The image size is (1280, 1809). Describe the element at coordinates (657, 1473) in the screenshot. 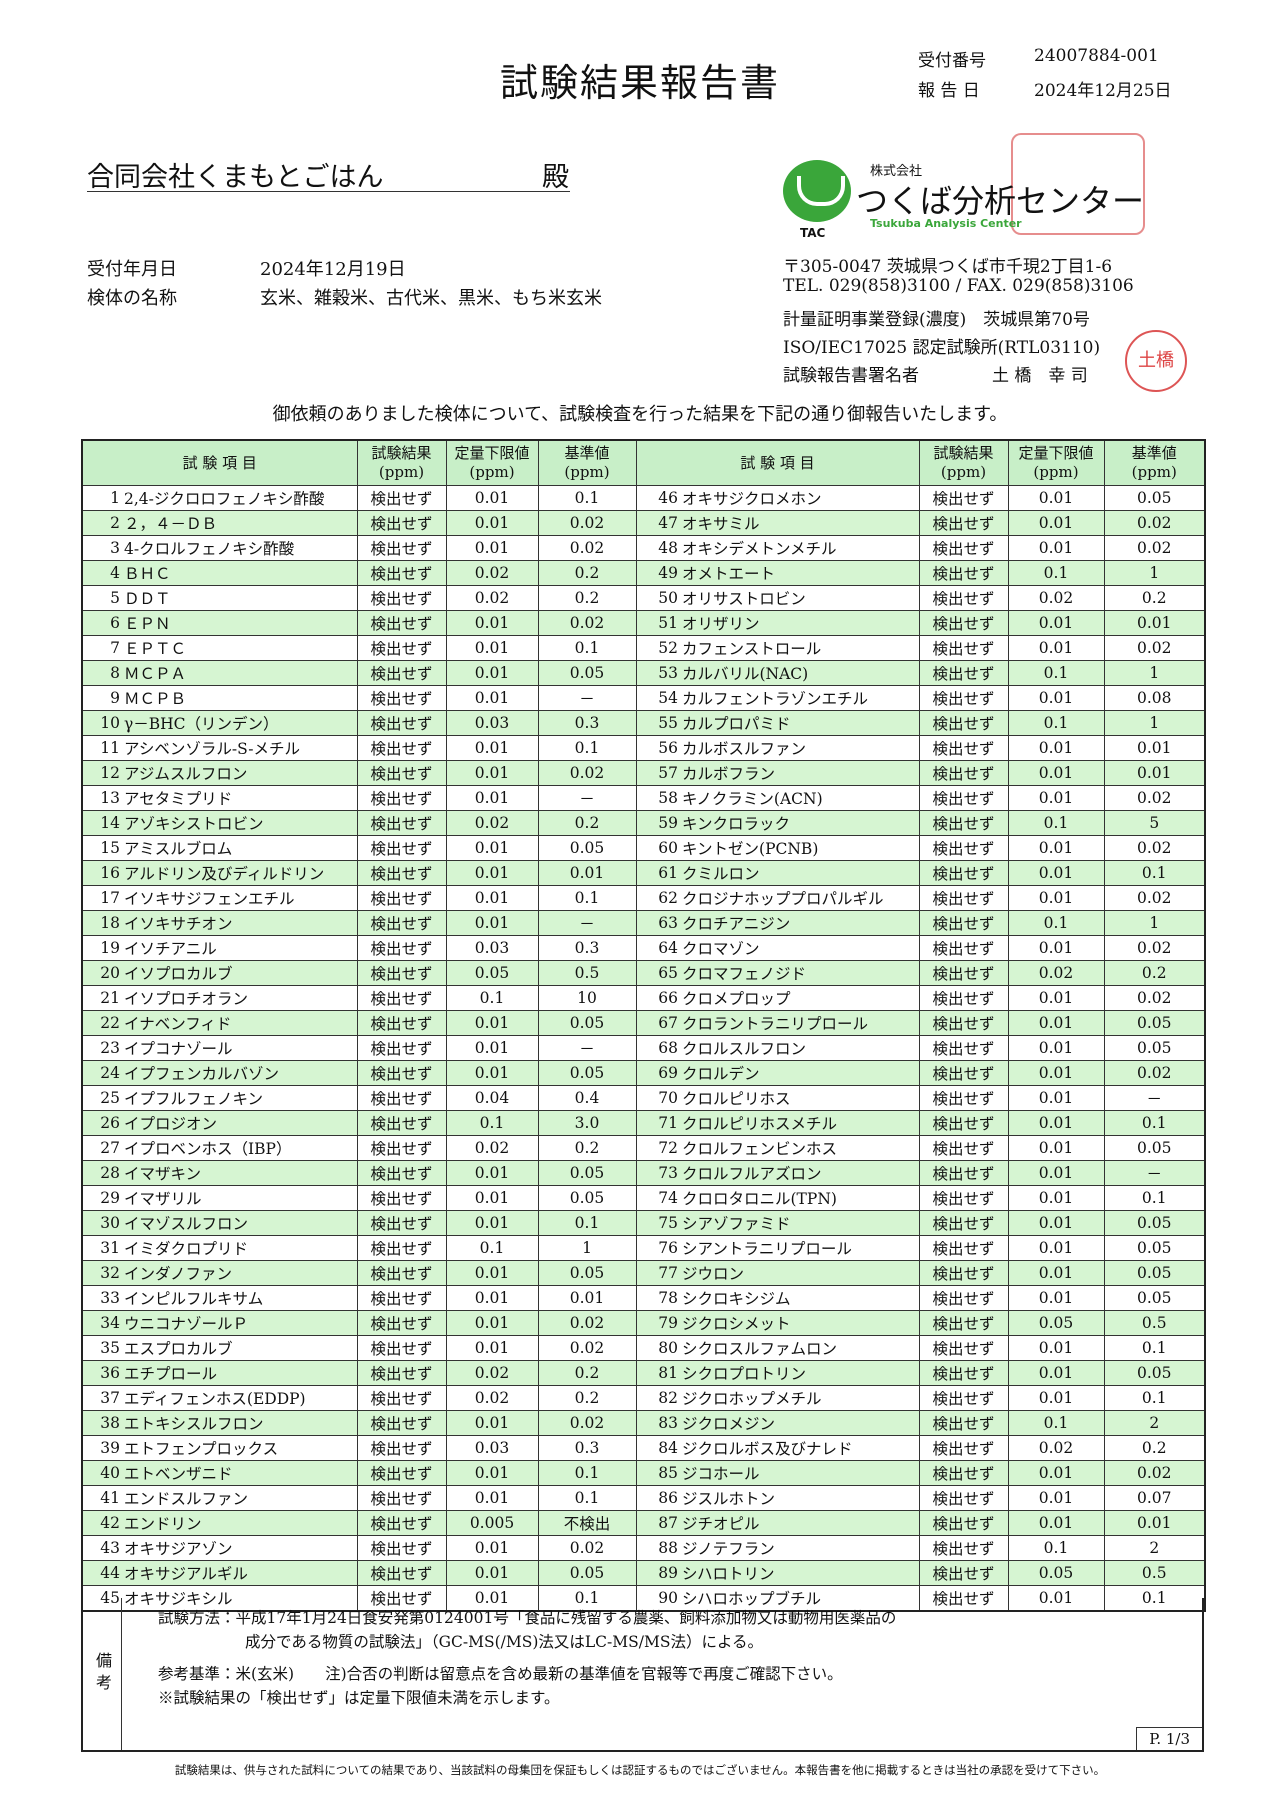

I see `item-number: 85` at that location.